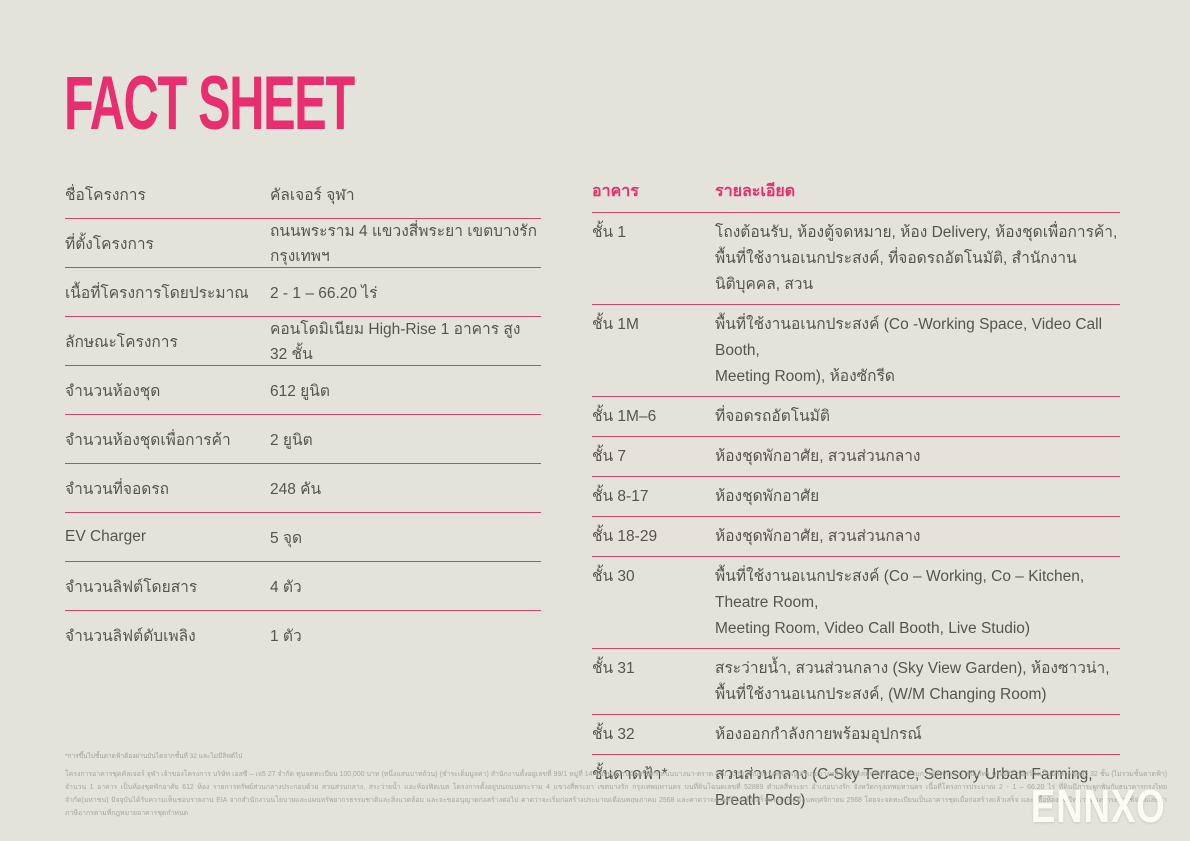  I want to click on table-row: จำนวนที่จอดรถ 248 คัน, so click(303, 488).